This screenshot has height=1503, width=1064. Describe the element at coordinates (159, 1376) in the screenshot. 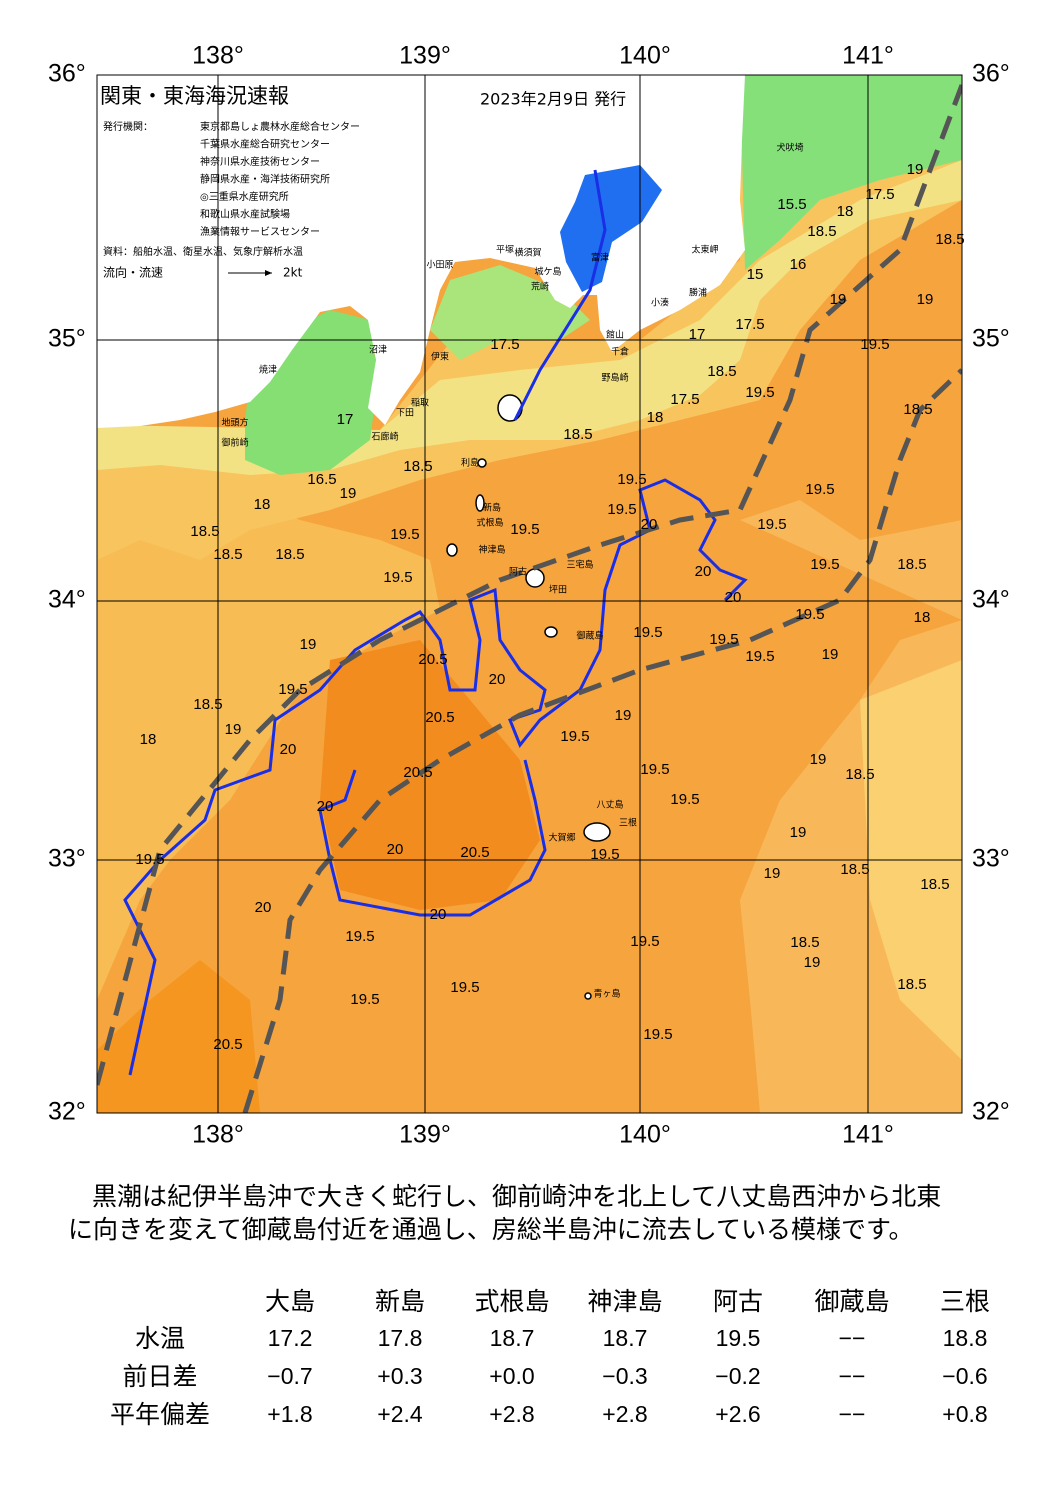

I see `row-label: 前日差` at that location.